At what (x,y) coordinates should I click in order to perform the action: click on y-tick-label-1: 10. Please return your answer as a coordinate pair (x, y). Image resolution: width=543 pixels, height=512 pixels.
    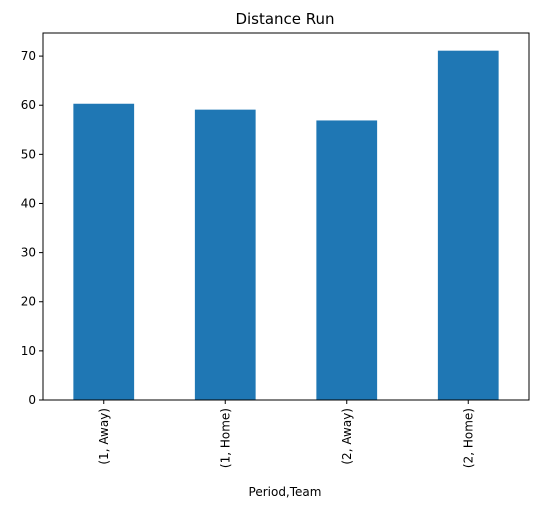
    Looking at the image, I should click on (28, 351).